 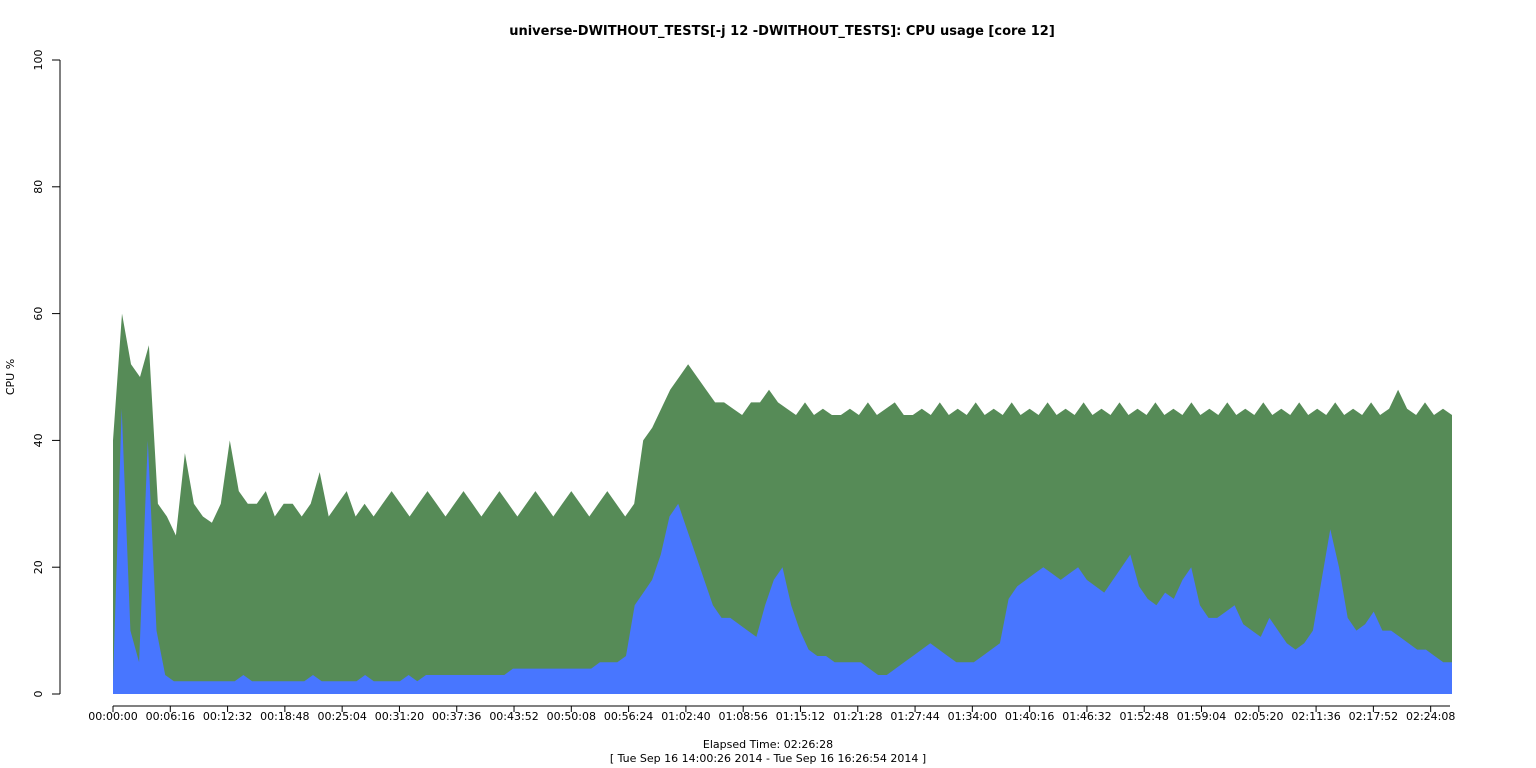 I want to click on x-tick-label: 02:24:08, so click(x=1430, y=716).